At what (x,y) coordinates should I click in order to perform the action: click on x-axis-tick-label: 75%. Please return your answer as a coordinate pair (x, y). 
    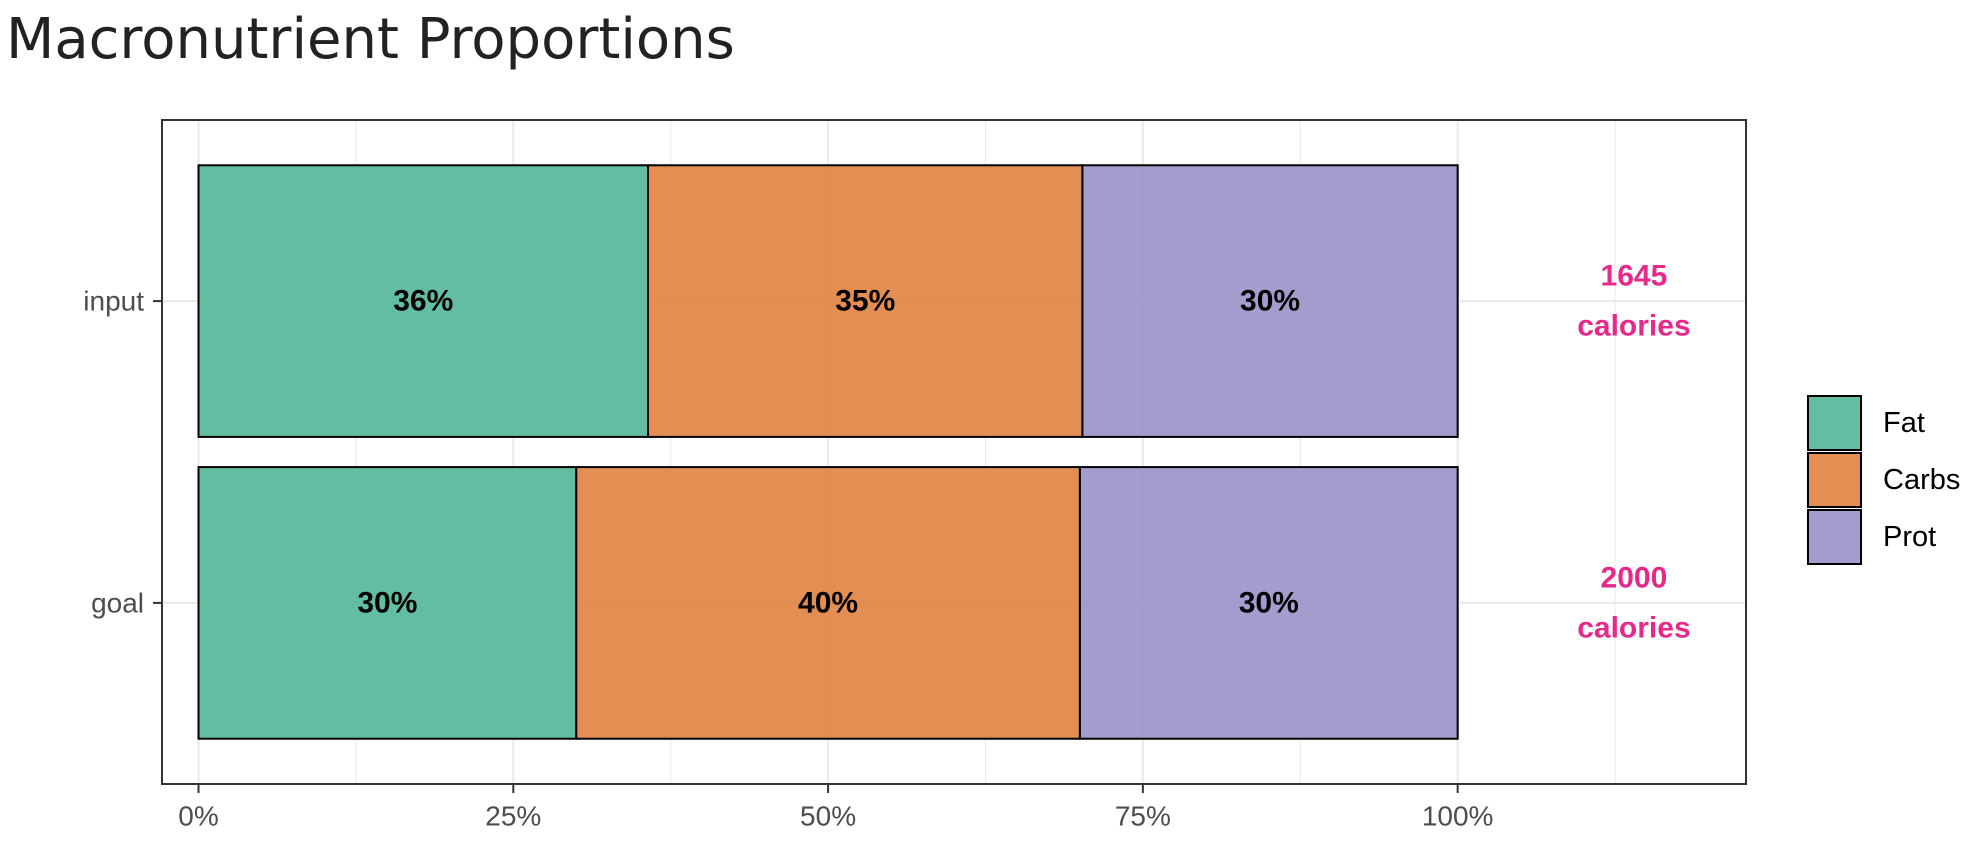
    Looking at the image, I should click on (1143, 816).